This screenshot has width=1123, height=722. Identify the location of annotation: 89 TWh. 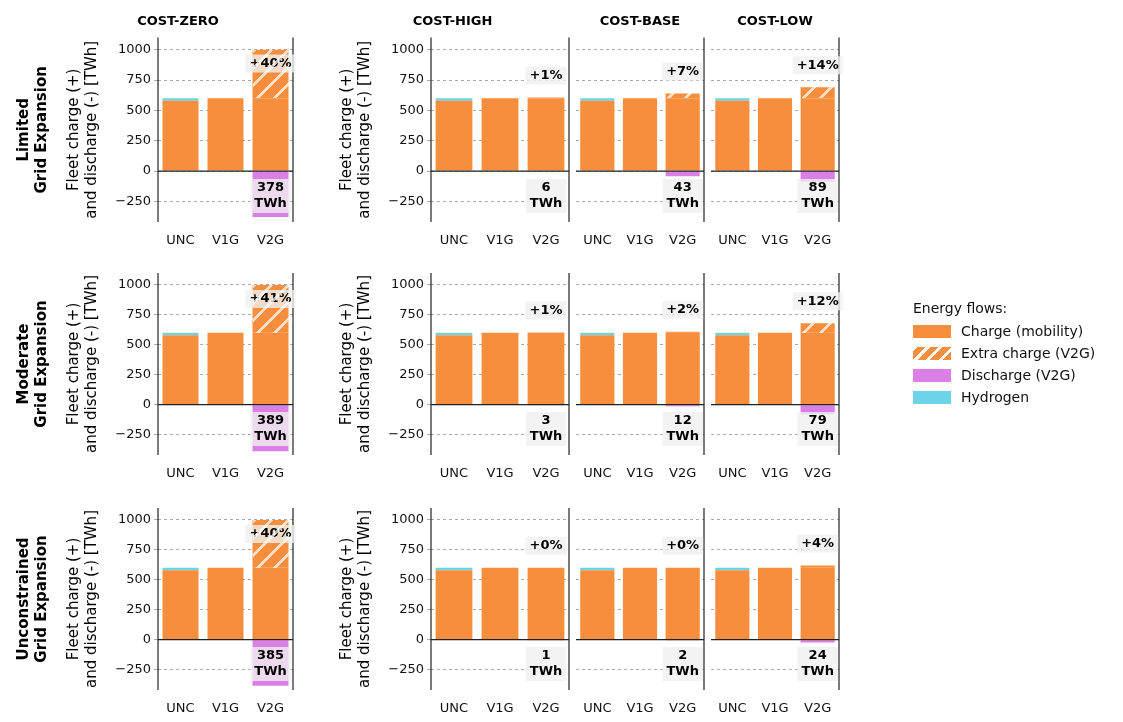
(817, 195).